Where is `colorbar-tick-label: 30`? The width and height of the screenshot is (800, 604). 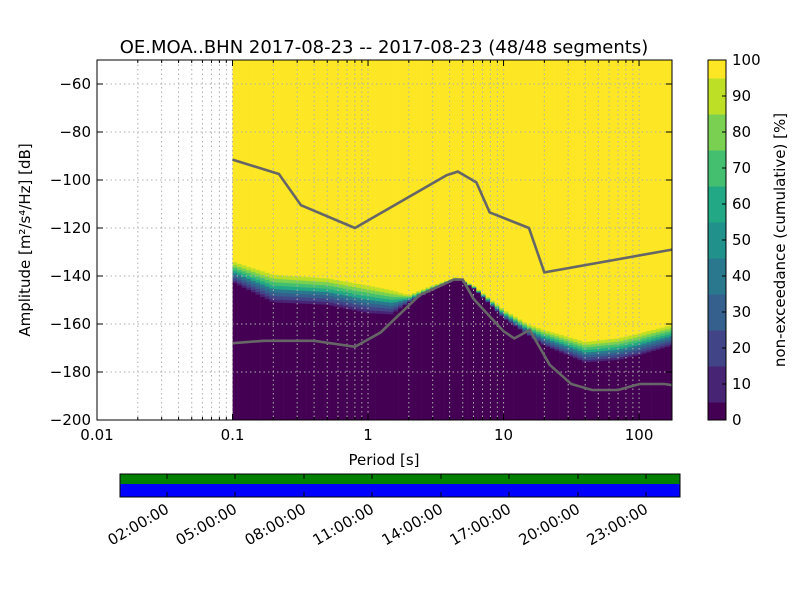
colorbar-tick-label: 30 is located at coordinates (741, 312).